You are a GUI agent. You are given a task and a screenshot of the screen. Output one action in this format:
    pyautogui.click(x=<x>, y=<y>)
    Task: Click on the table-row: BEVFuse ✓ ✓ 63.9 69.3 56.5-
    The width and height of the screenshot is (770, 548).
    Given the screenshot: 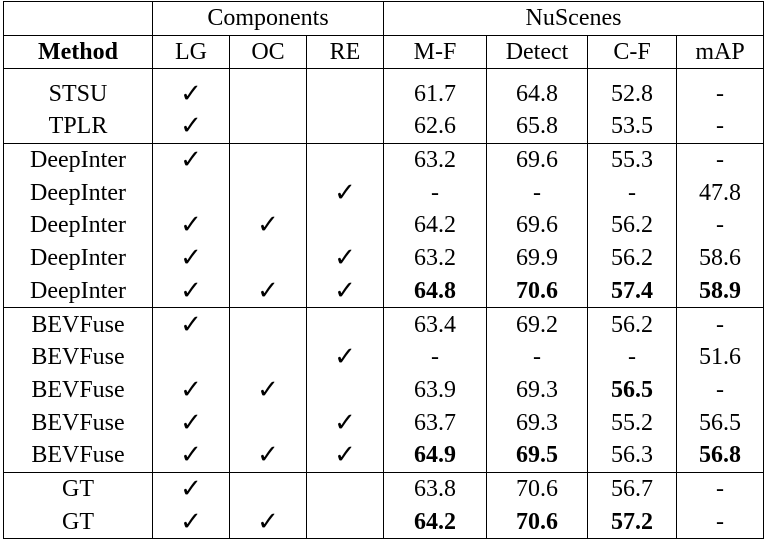 What is the action you would take?
    pyautogui.click(x=383, y=390)
    